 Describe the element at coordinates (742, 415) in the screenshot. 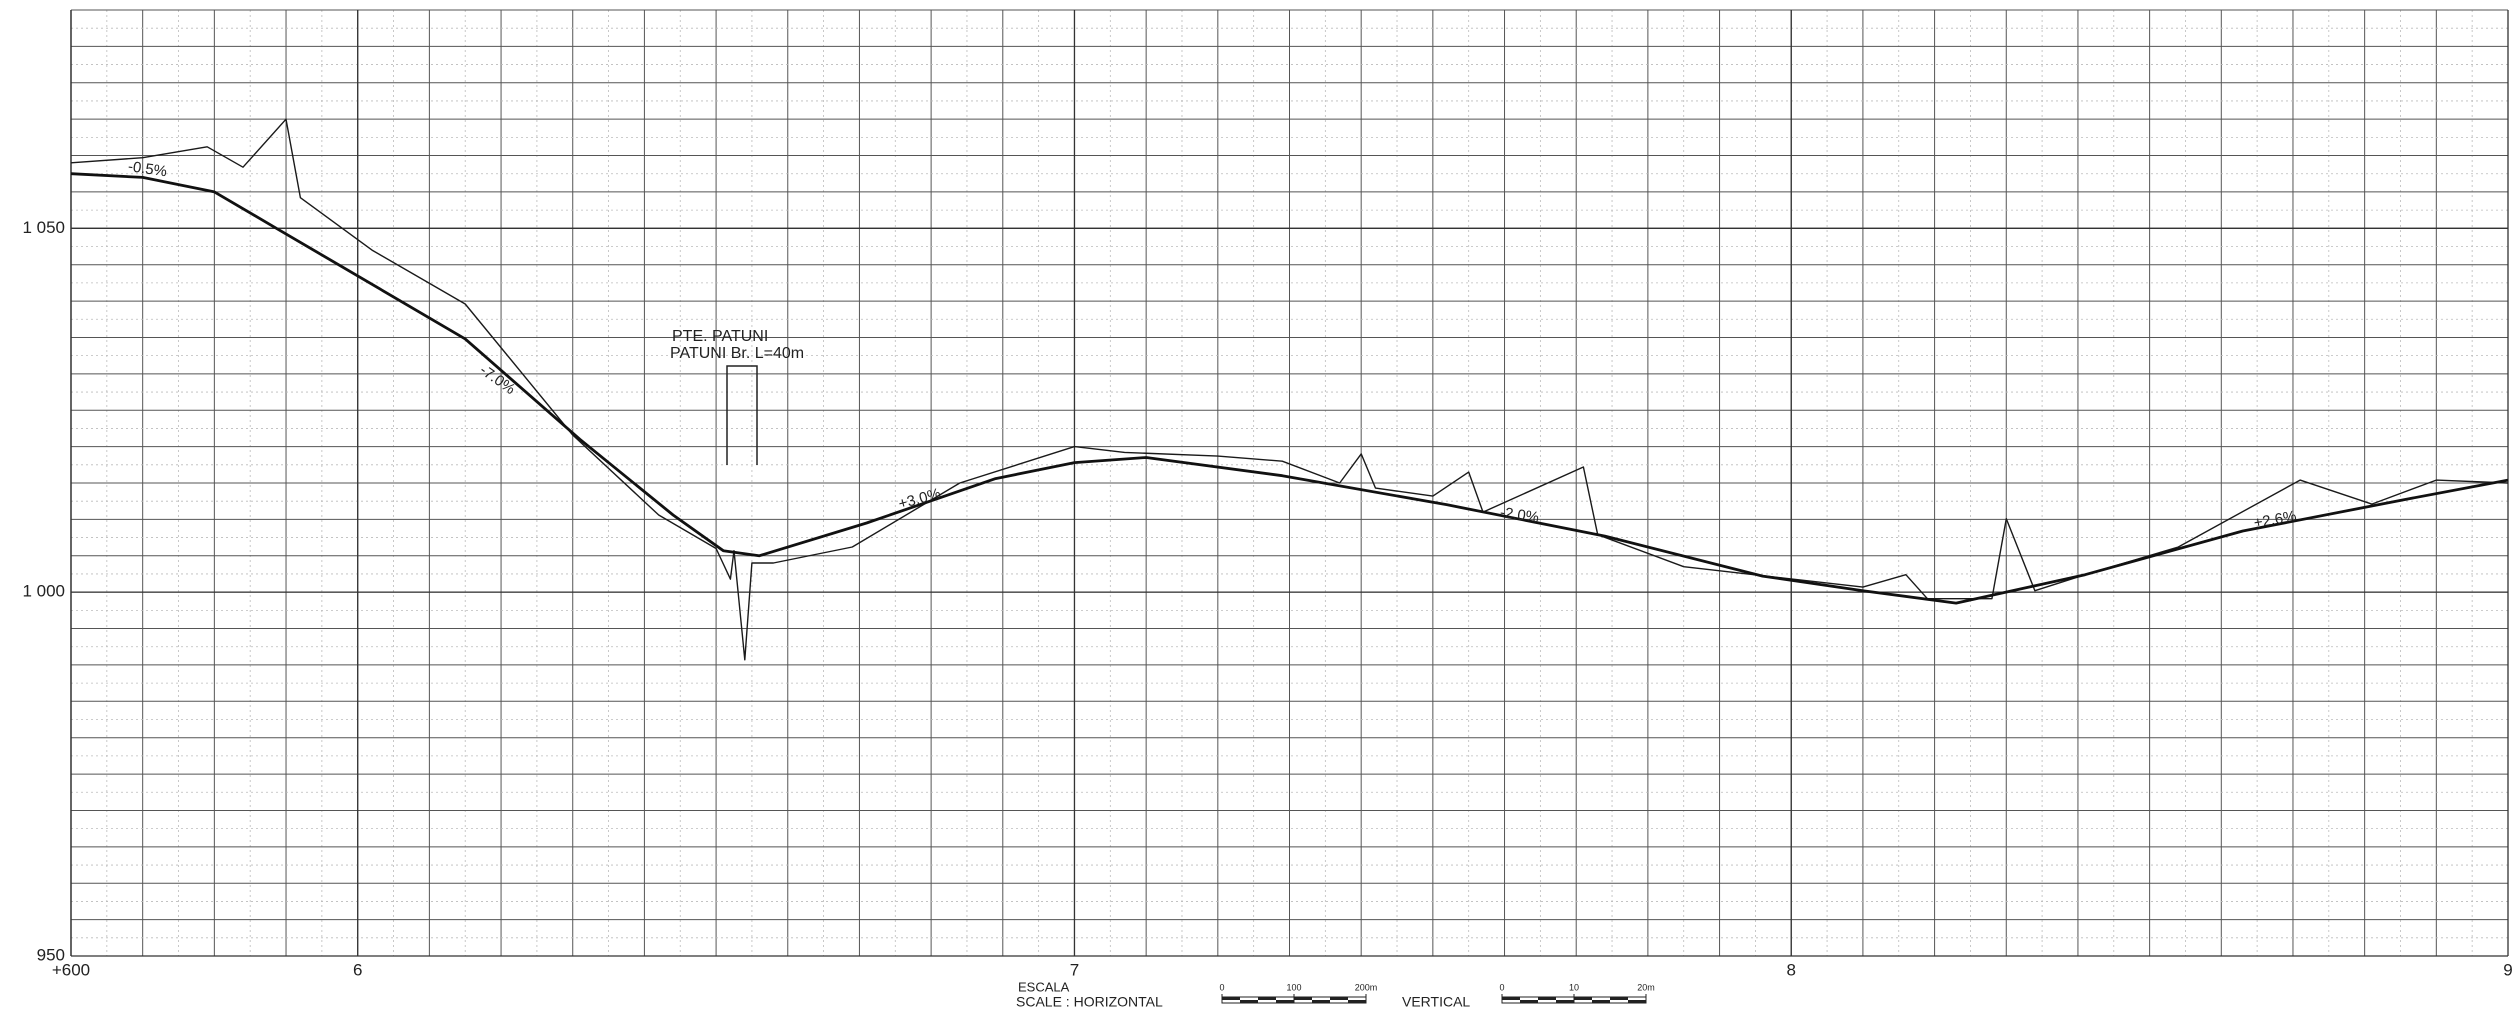

I see `bridge-bracket` at that location.